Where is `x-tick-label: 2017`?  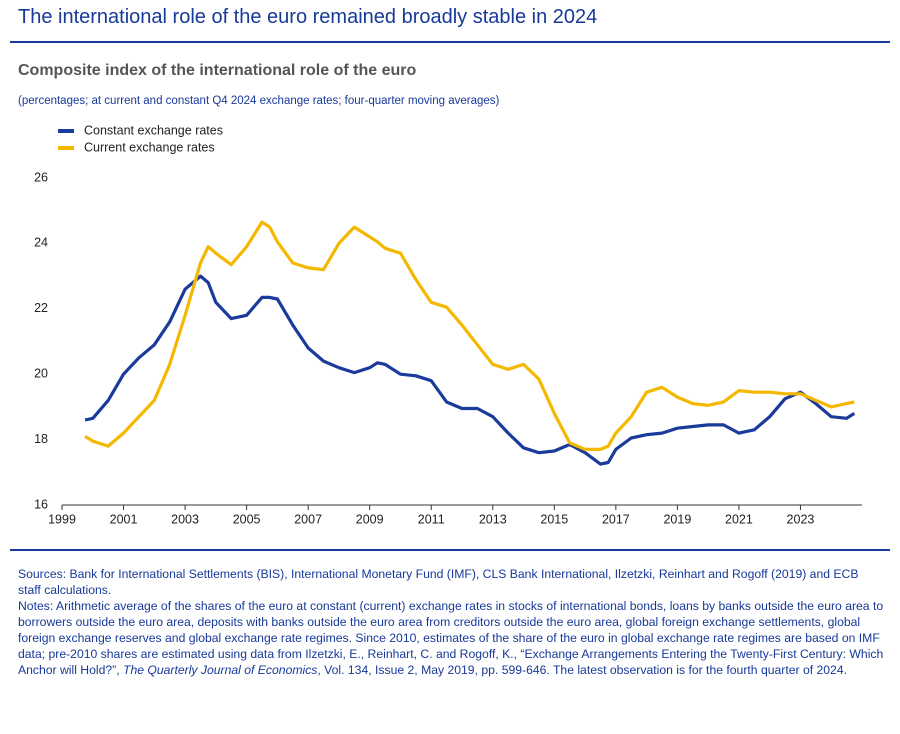
x-tick-label: 2017 is located at coordinates (616, 519).